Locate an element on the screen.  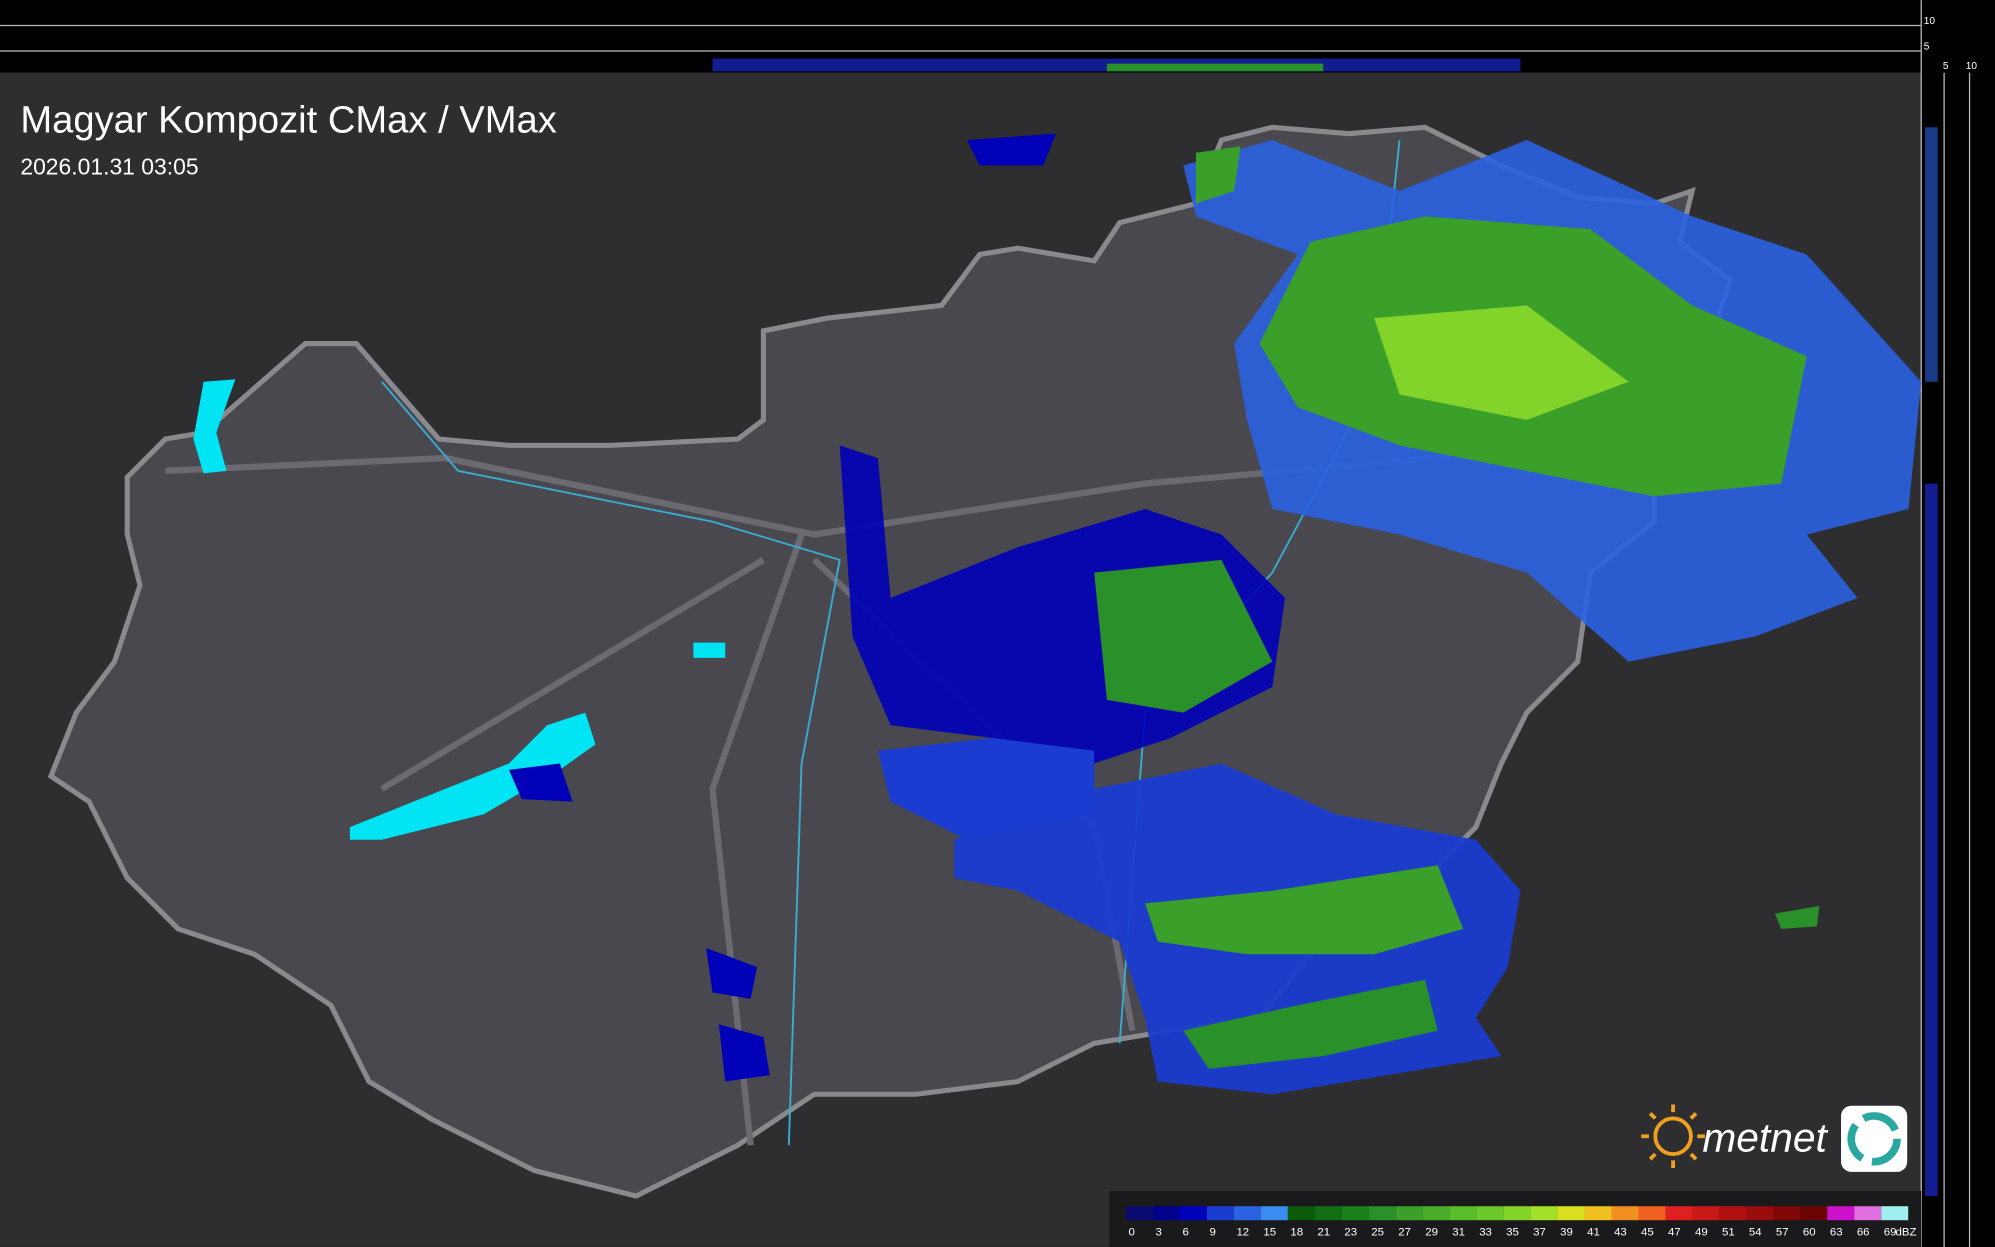
legend-label: 6 is located at coordinates (1185, 1232).